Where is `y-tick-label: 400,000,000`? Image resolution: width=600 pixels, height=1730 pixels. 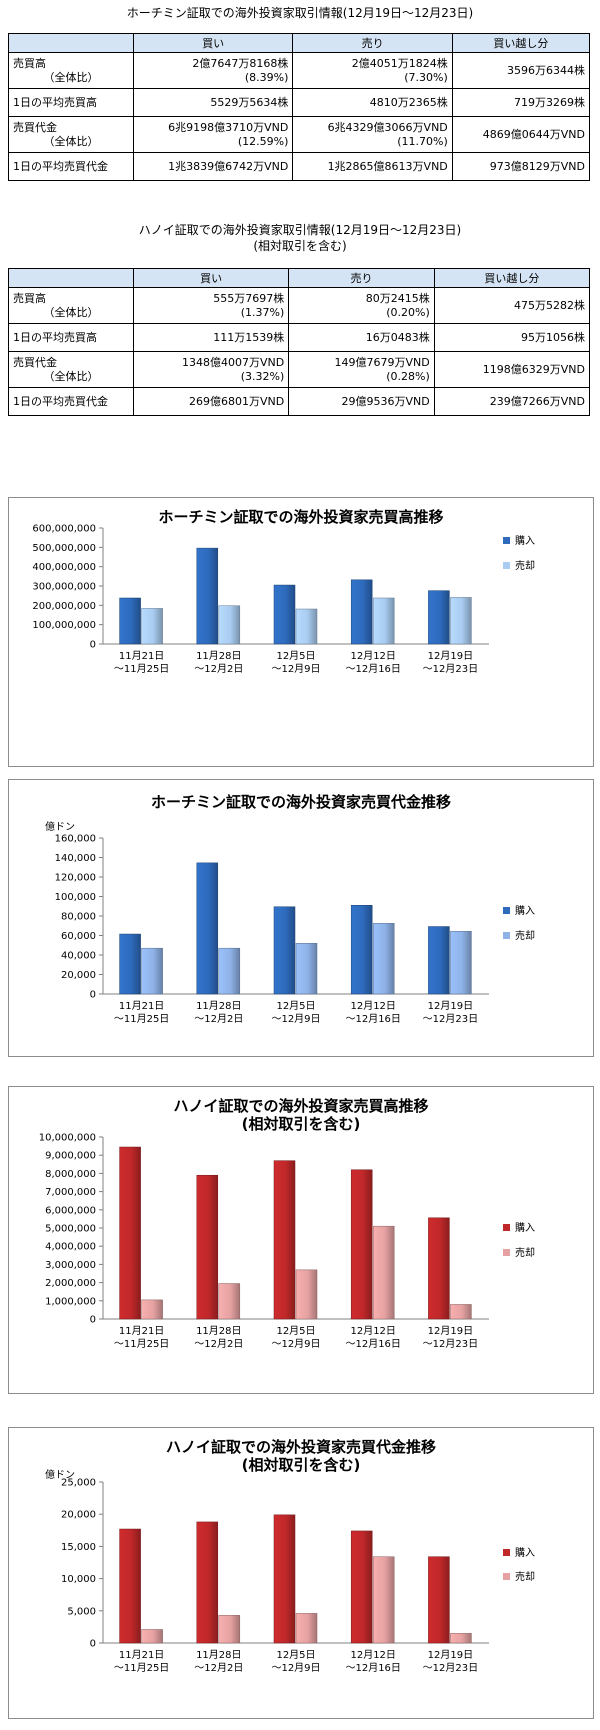 y-tick-label: 400,000,000 is located at coordinates (64, 567).